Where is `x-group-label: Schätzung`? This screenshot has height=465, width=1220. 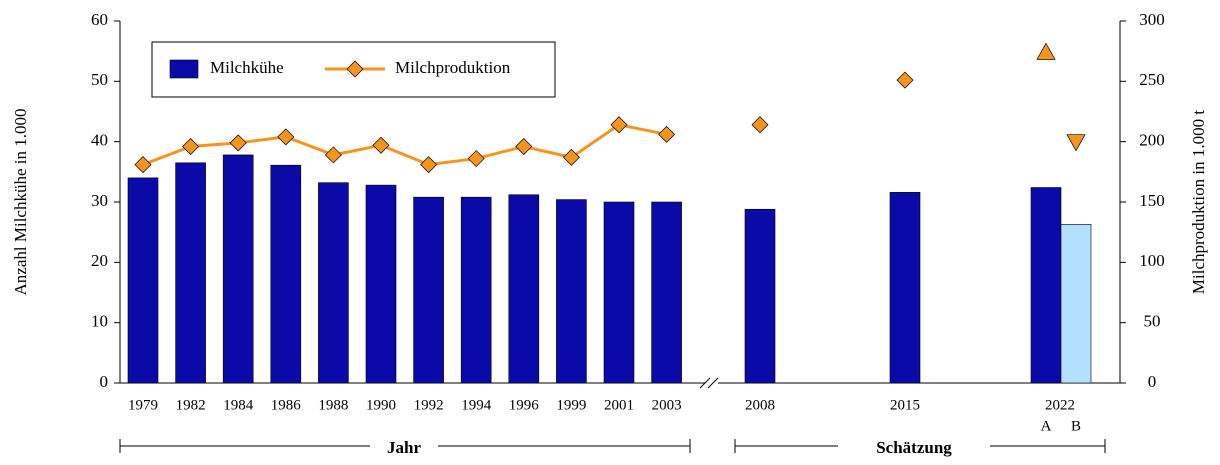 x-group-label: Schätzung is located at coordinates (914, 447).